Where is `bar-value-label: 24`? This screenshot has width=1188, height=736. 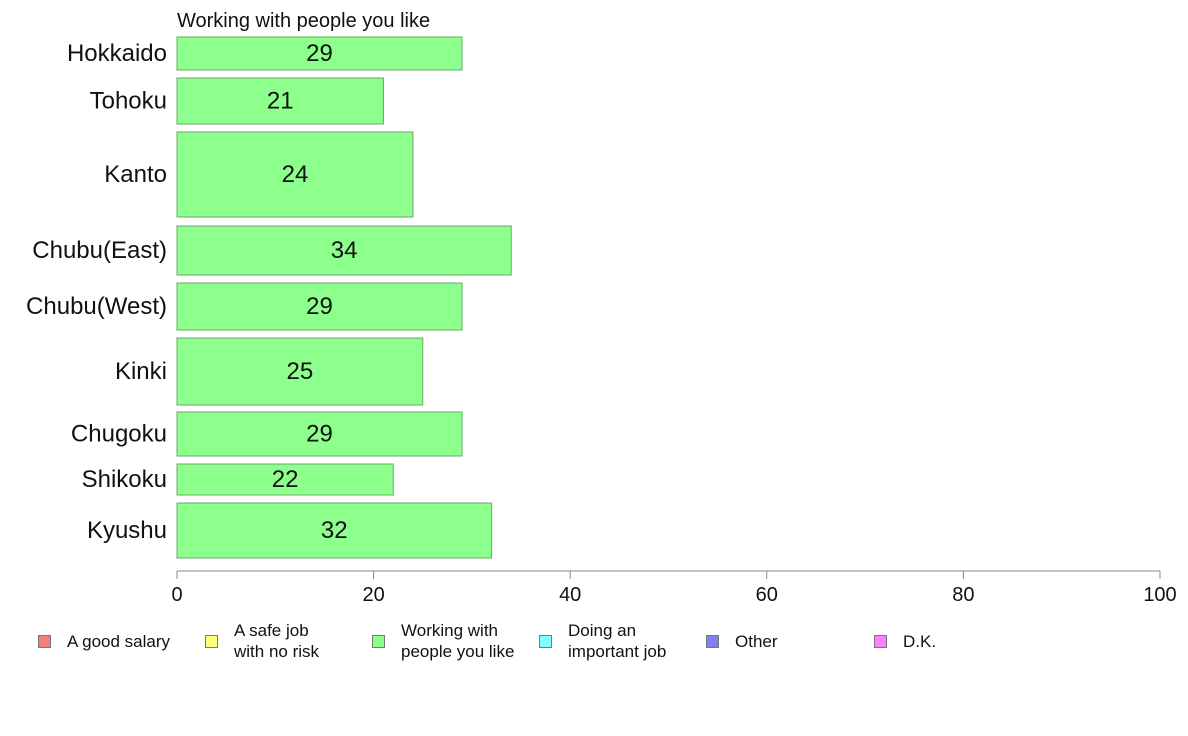
bar-value-label: 24 is located at coordinates (295, 174).